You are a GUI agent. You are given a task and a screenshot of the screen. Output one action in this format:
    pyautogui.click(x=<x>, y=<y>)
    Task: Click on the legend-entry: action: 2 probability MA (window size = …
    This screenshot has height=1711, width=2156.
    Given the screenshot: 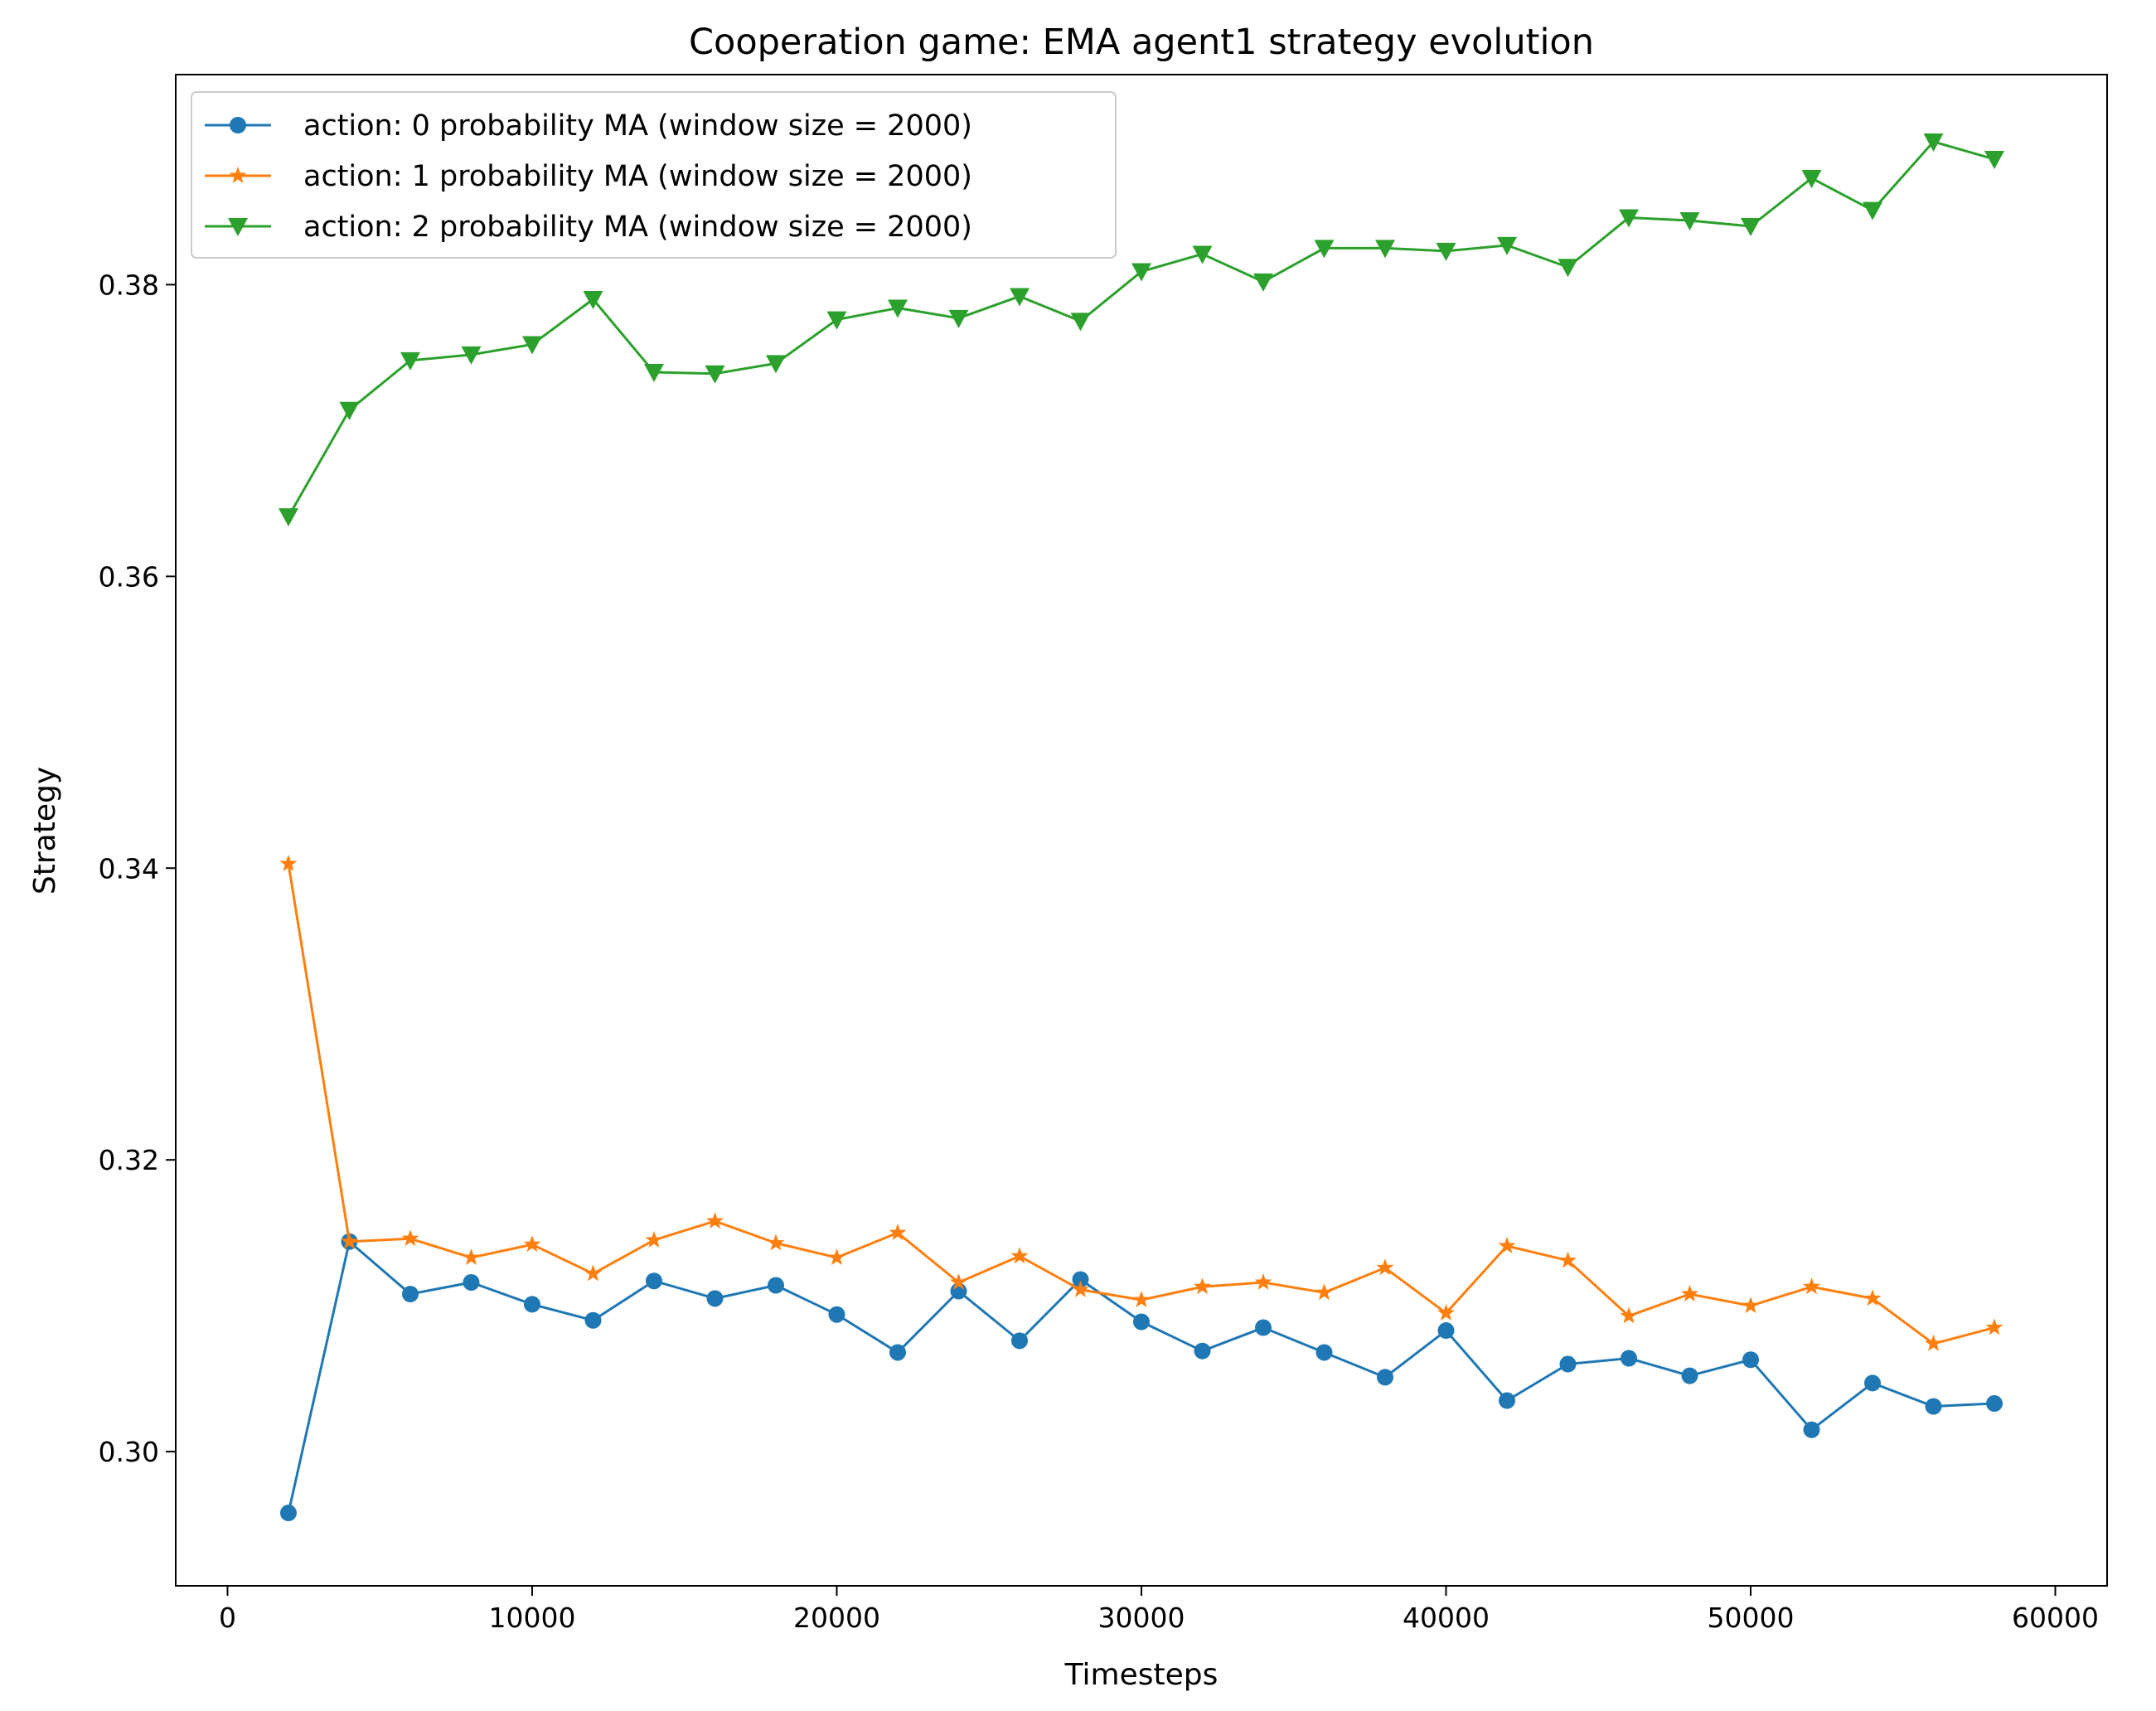 What is the action you would take?
    pyautogui.click(x=588, y=228)
    